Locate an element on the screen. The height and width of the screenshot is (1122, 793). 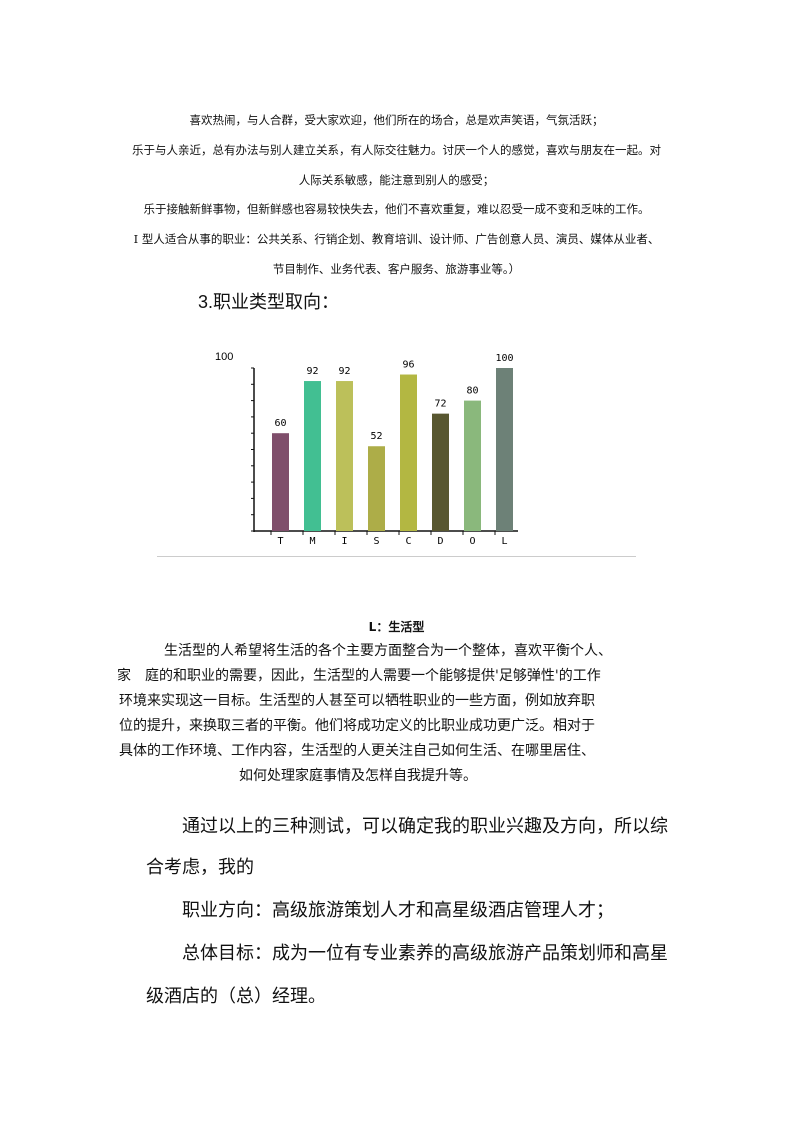
section-heading: 3.职业类型取向： is located at coordinates (269, 302).